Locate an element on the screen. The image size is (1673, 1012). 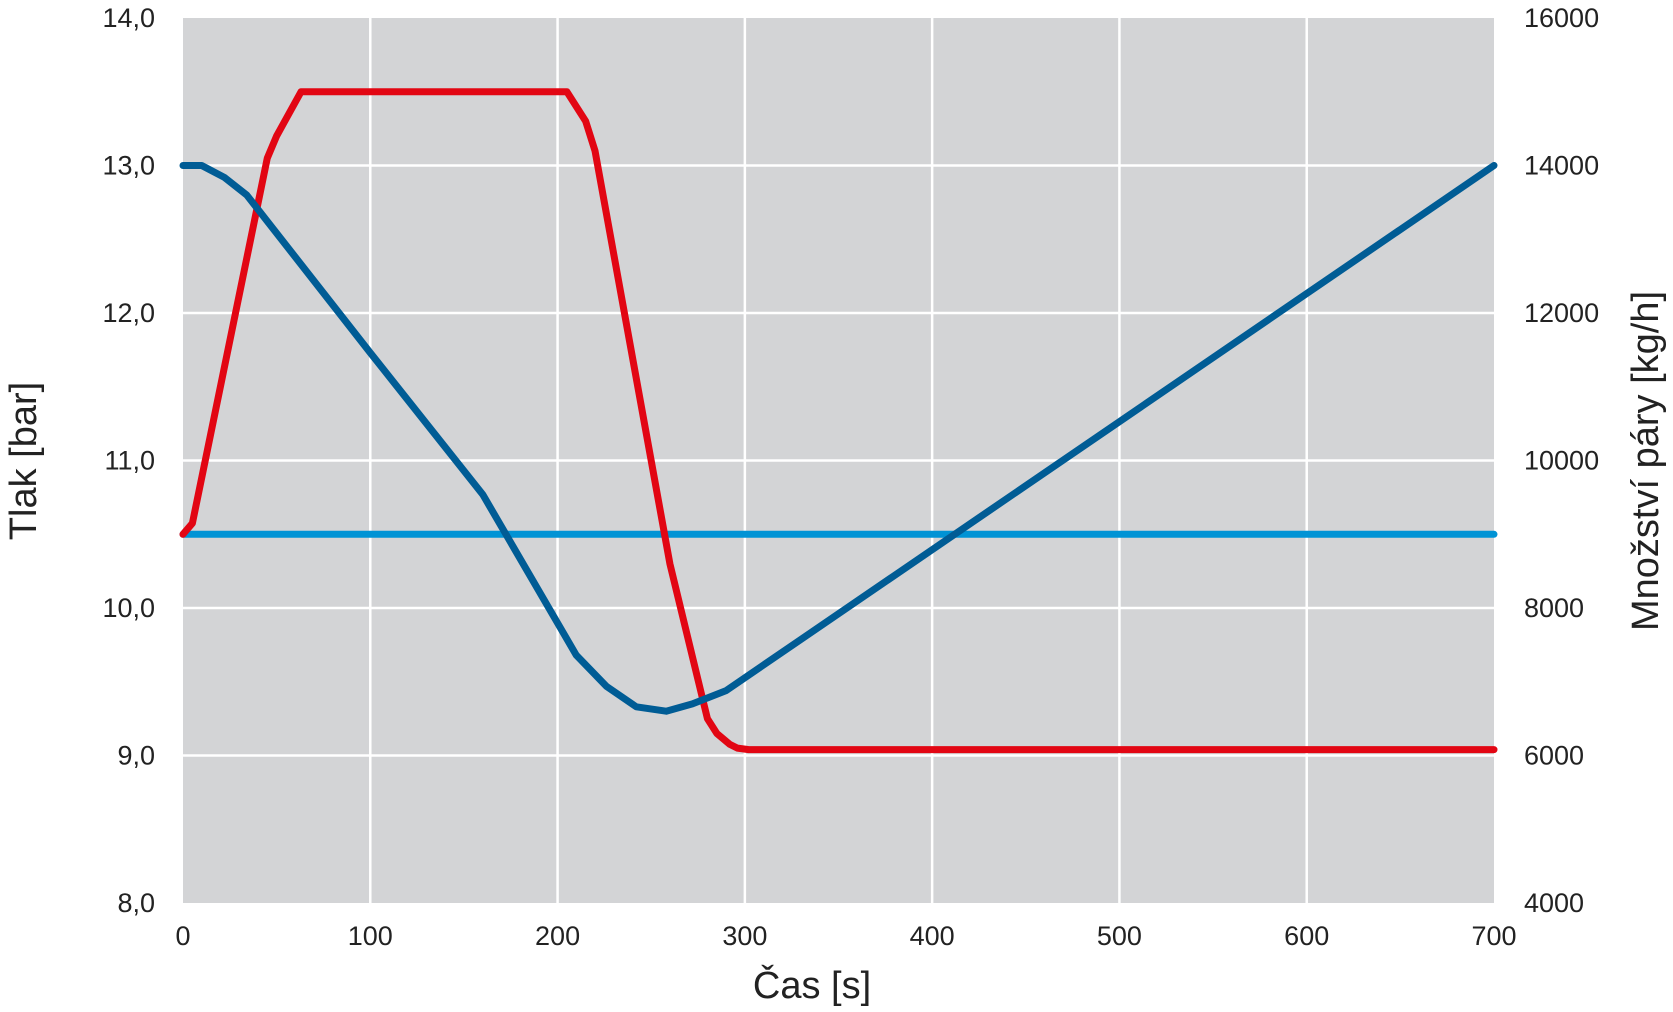
y-left-tick-label: 10,0 is located at coordinates (128, 608).